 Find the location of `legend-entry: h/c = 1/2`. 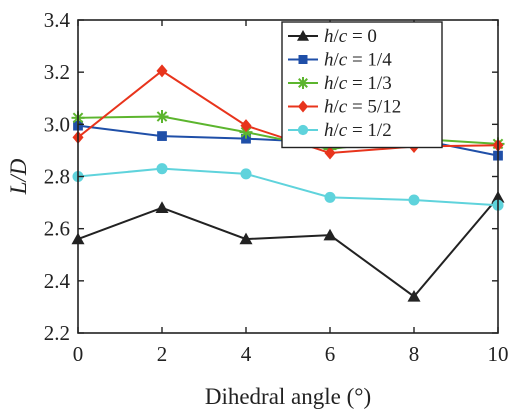

legend-entry: h/c = 1/2 is located at coordinates (340, 130).